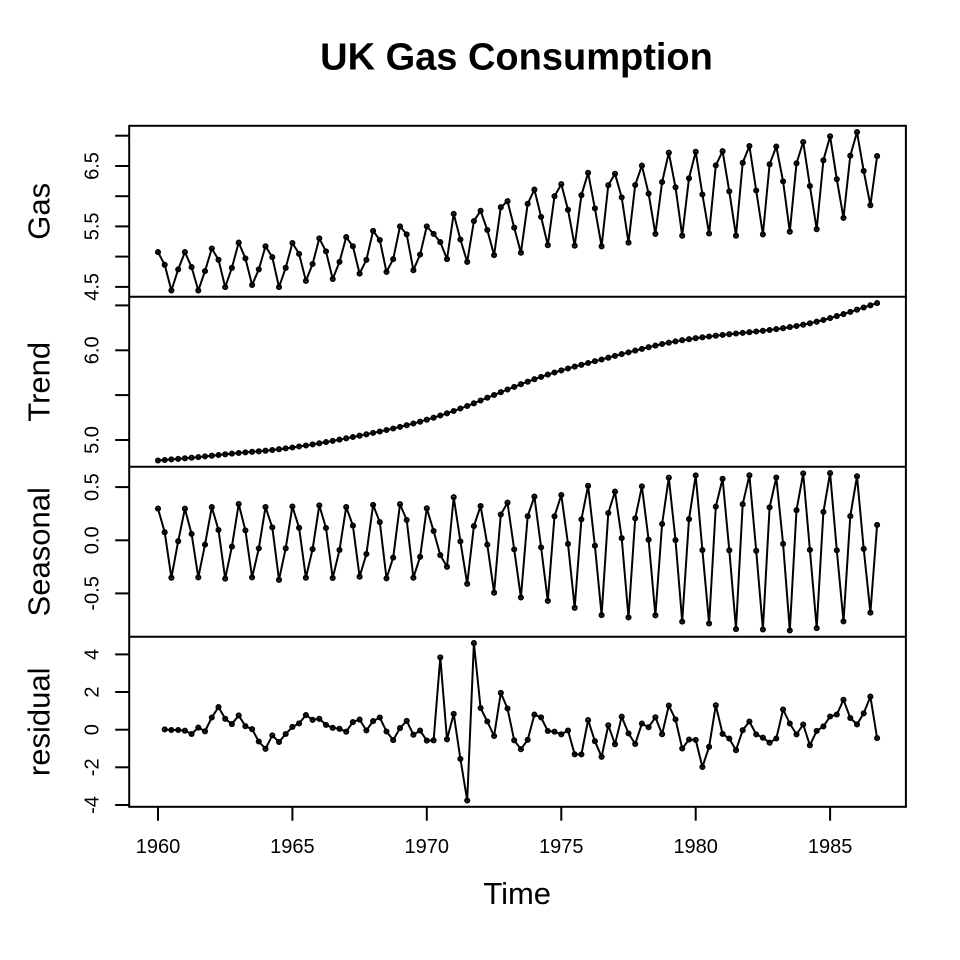 The image size is (960, 960). What do you see at coordinates (695, 847) in the screenshot?
I see `svg-text: 1980` at bounding box center [695, 847].